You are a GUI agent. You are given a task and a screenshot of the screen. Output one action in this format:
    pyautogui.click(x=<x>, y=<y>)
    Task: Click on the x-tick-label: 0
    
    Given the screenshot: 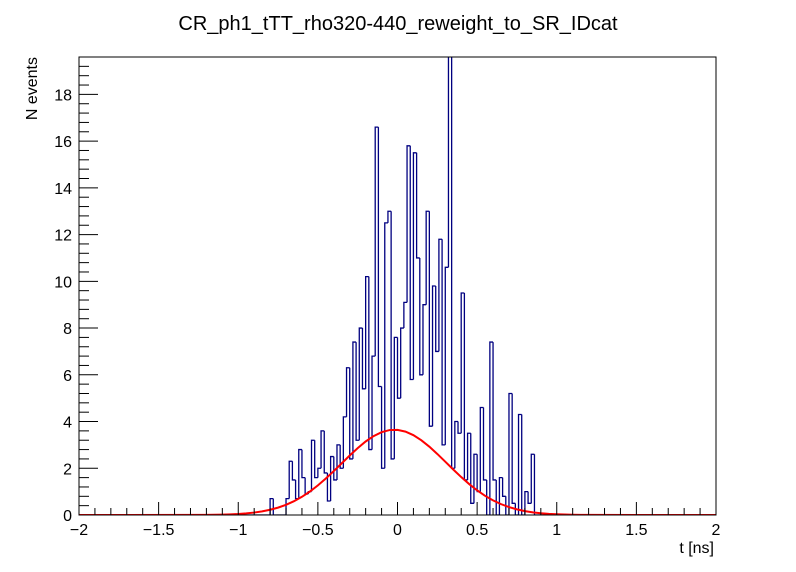 What is the action you would take?
    pyautogui.click(x=397, y=530)
    